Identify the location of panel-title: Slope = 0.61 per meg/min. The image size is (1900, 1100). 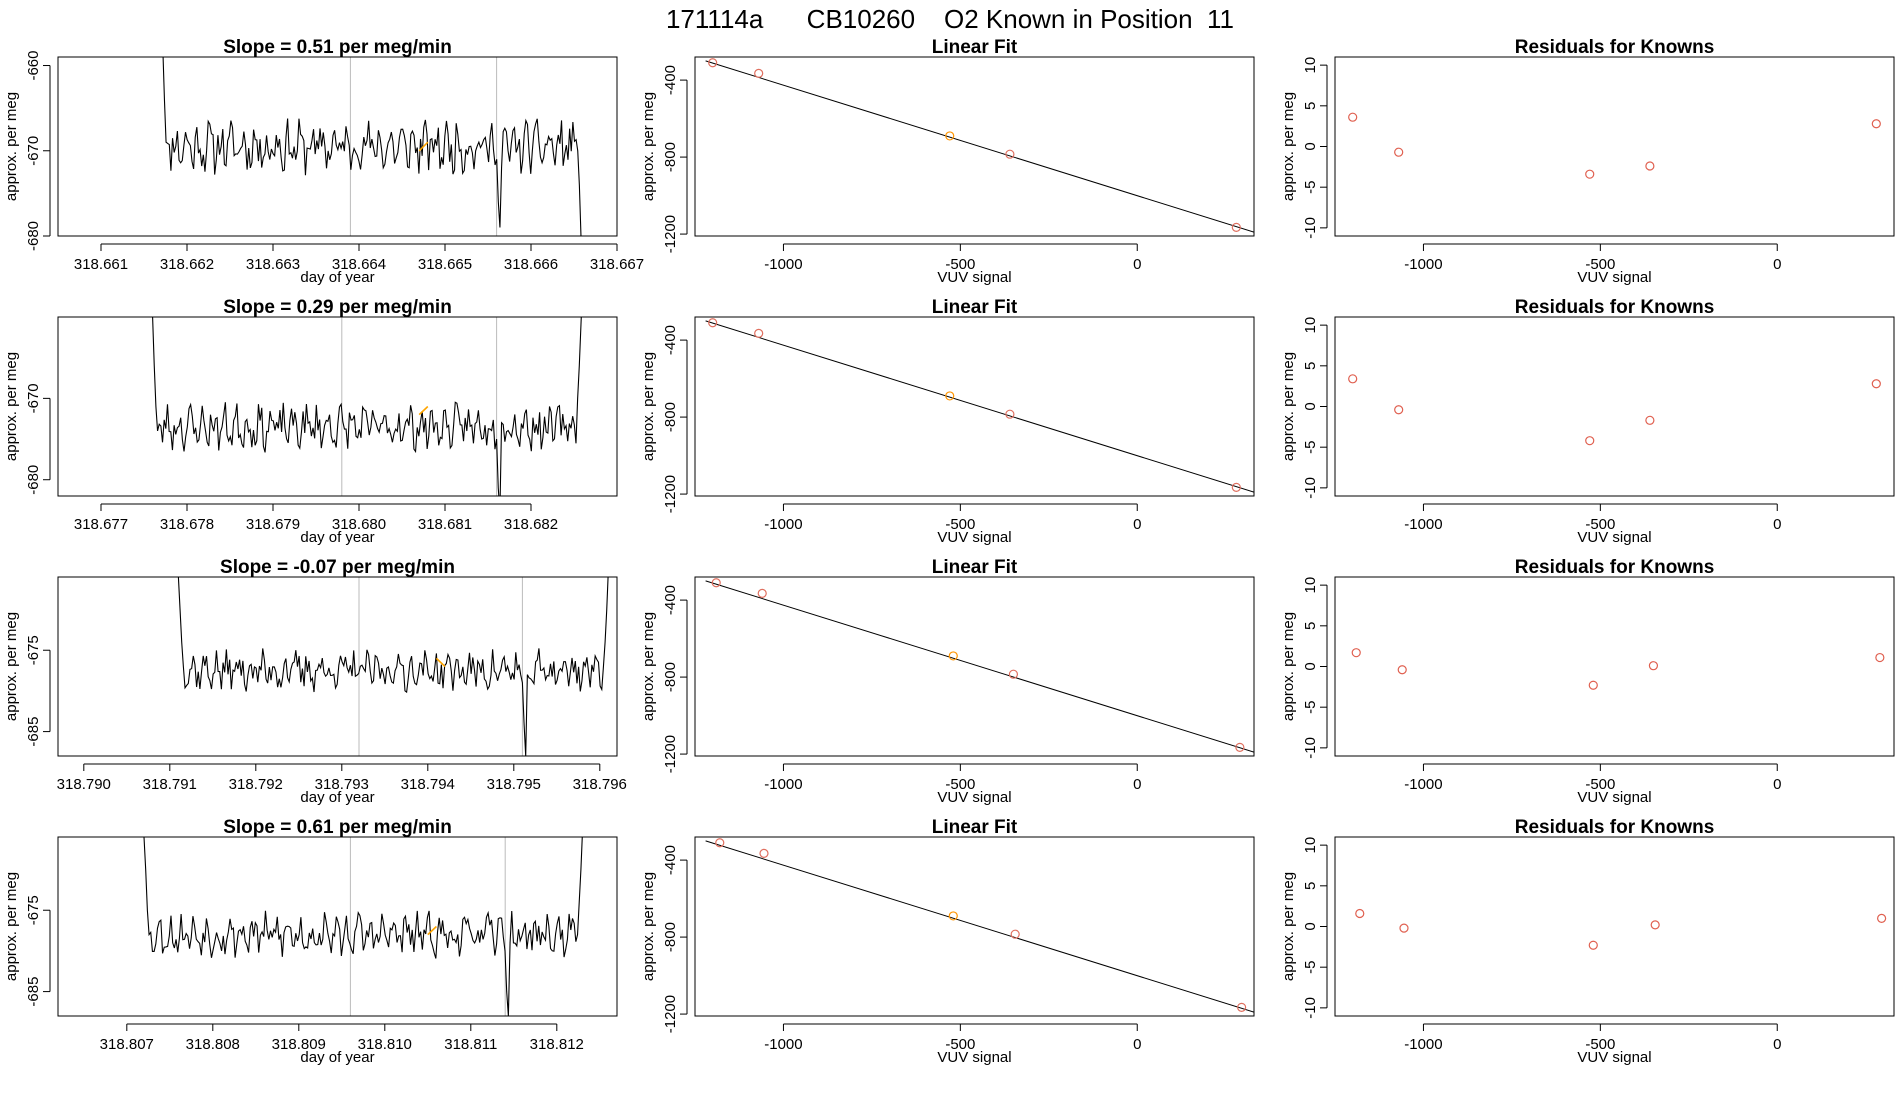
(337, 827).